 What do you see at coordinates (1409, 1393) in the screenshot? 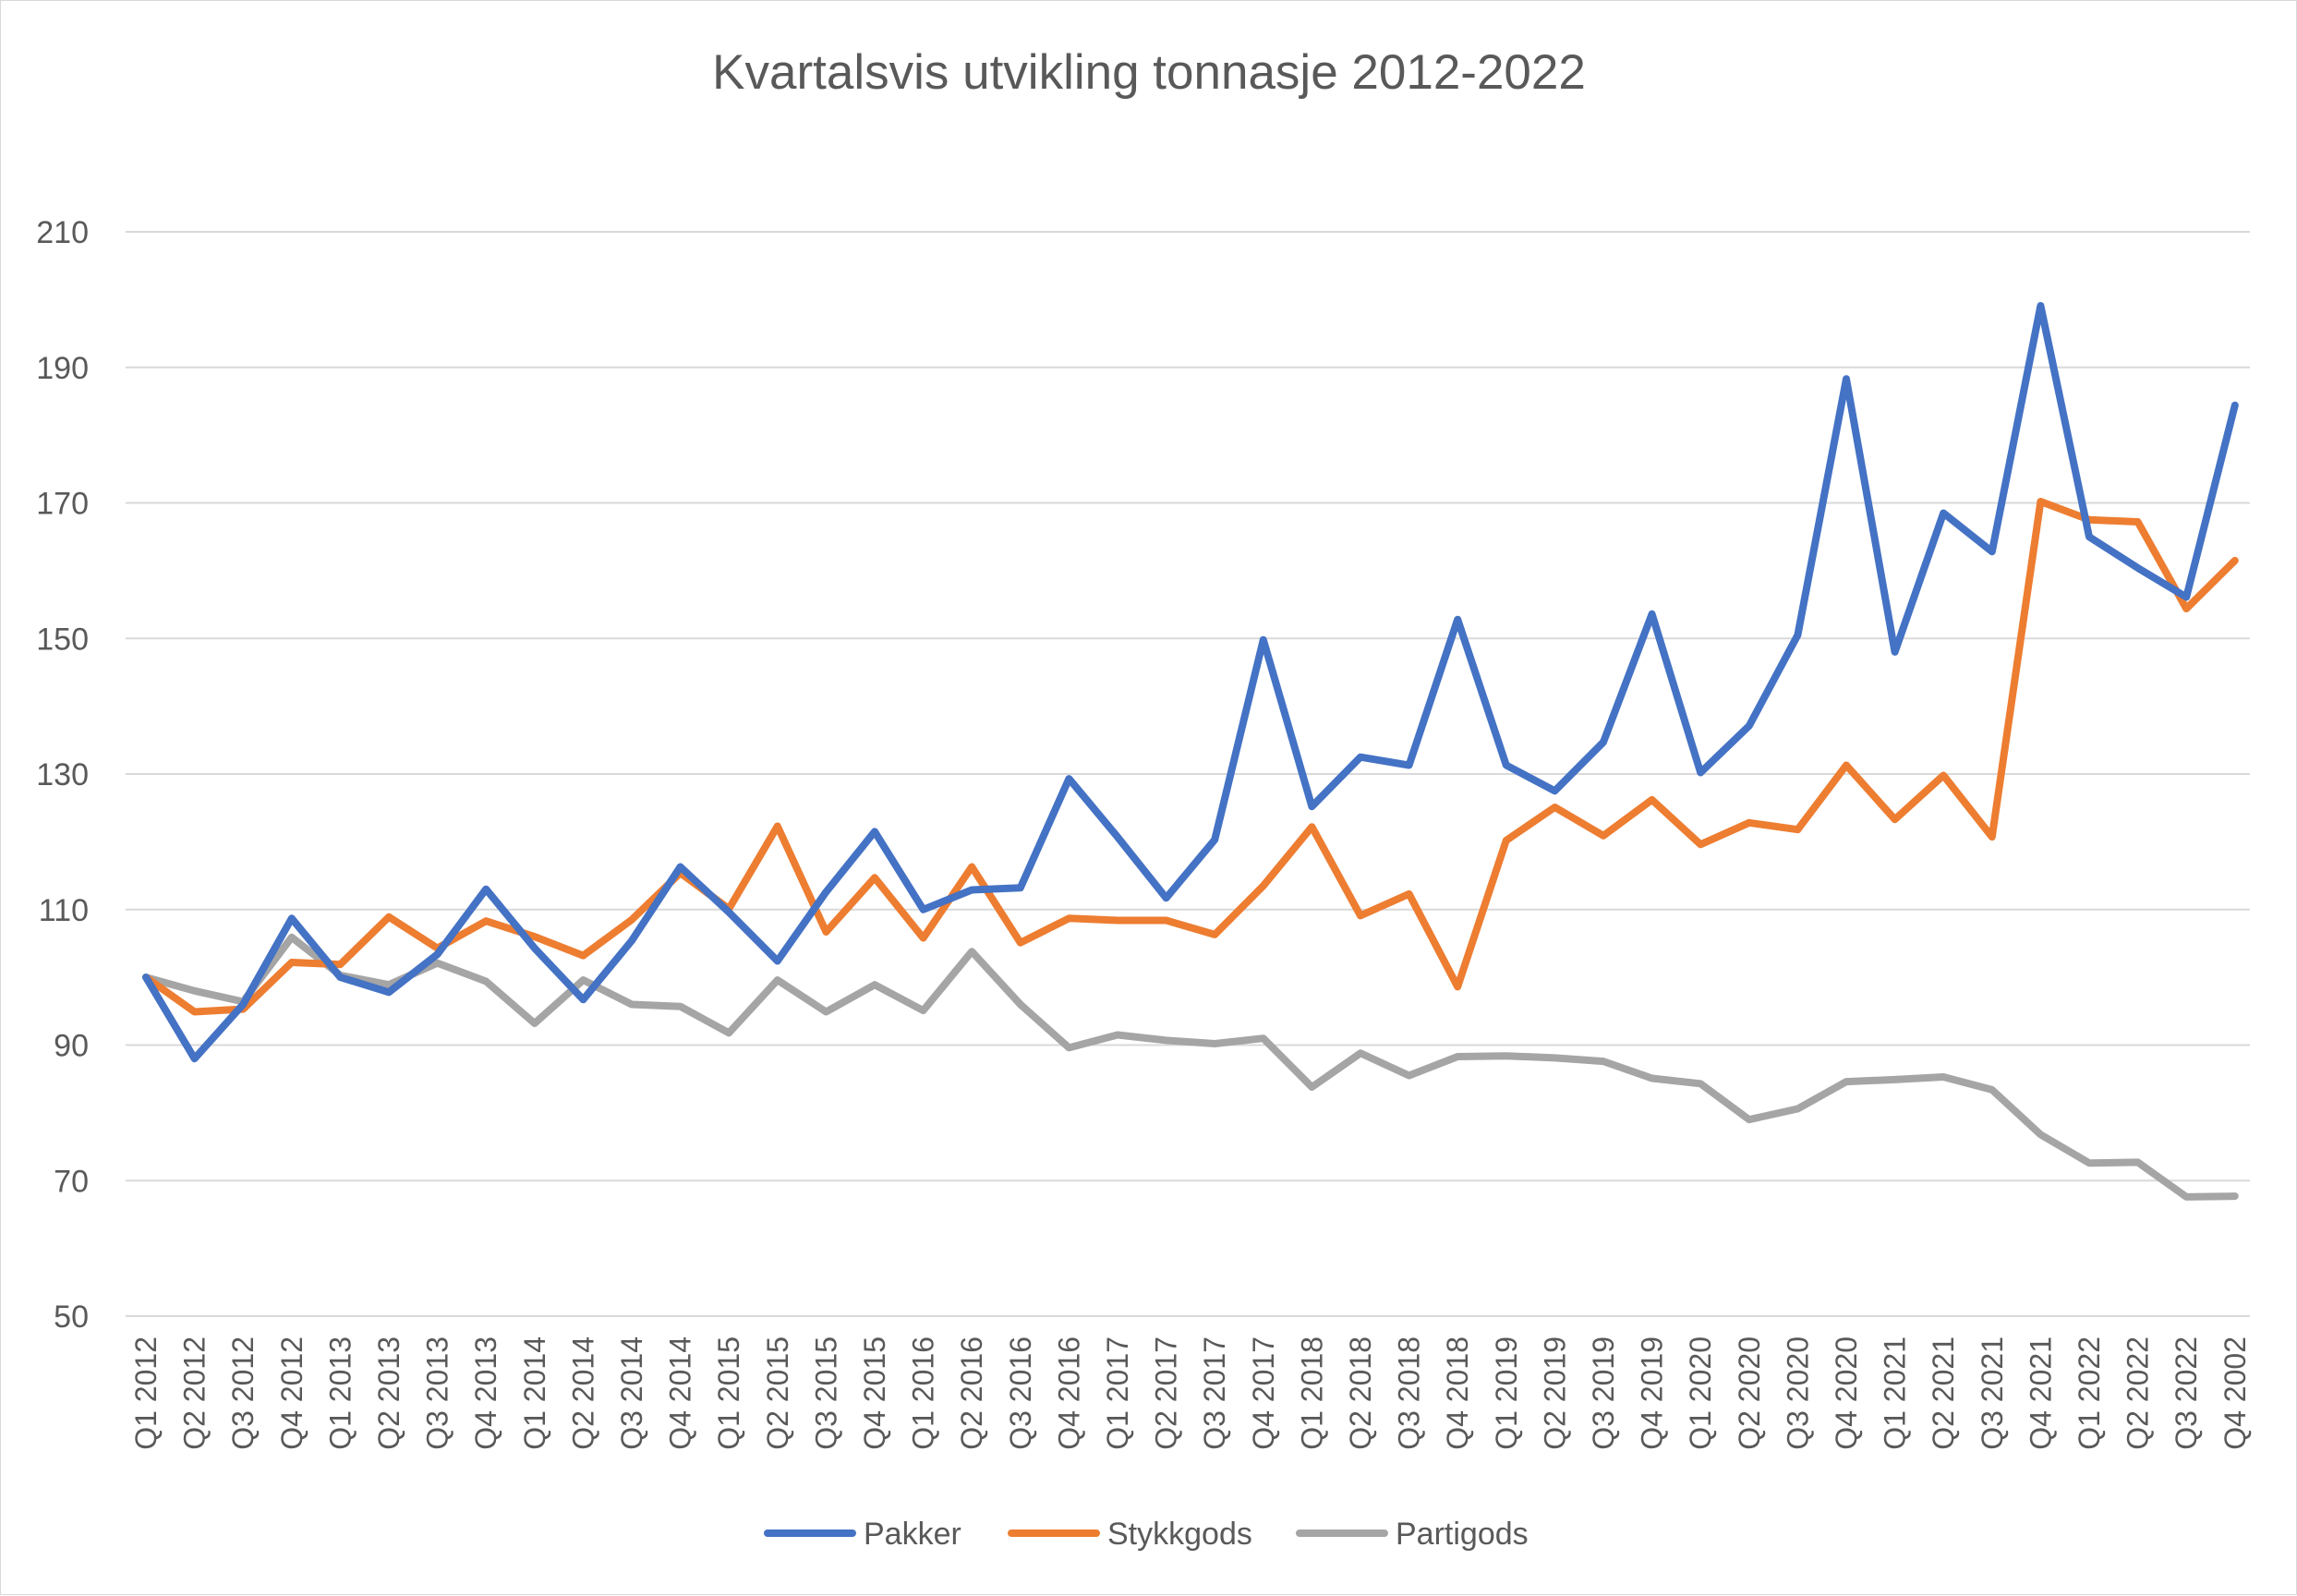
I see `x-tick-label: Q3 2018` at bounding box center [1409, 1393].